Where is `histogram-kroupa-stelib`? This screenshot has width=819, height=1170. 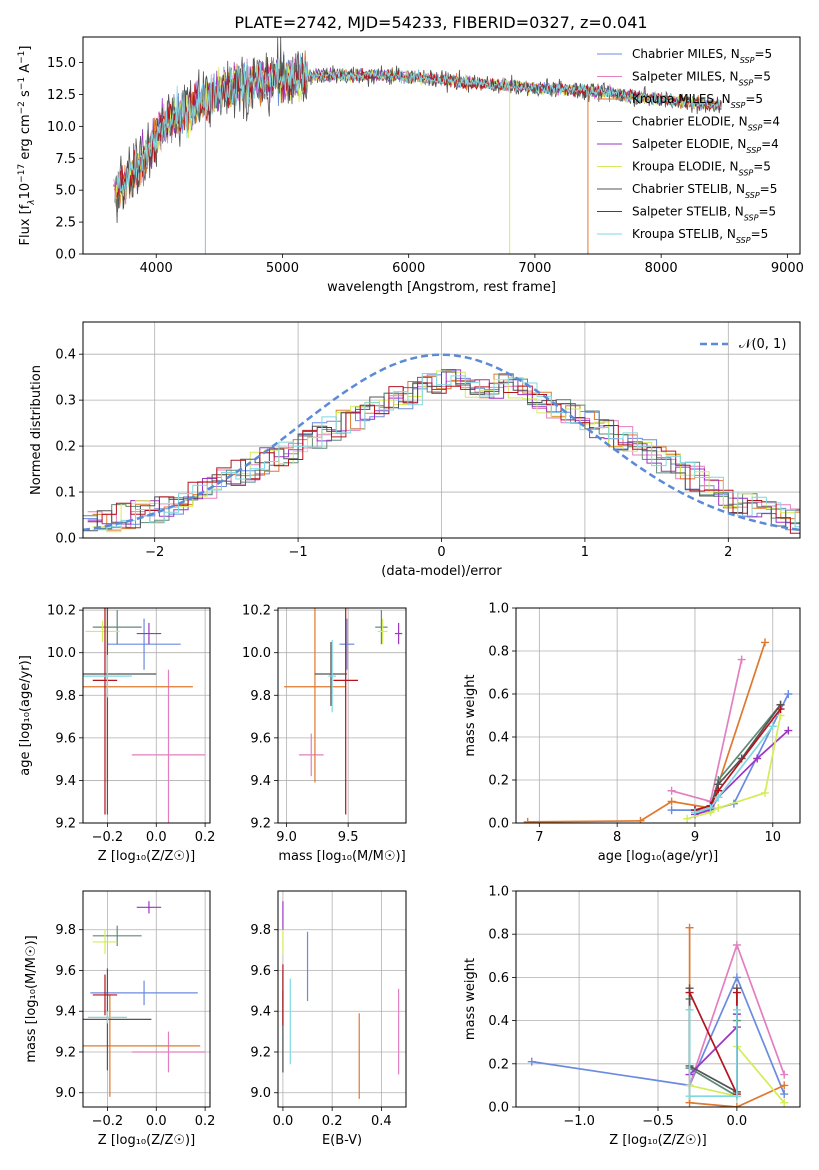 histogram-kroupa-stelib is located at coordinates (446, 452).